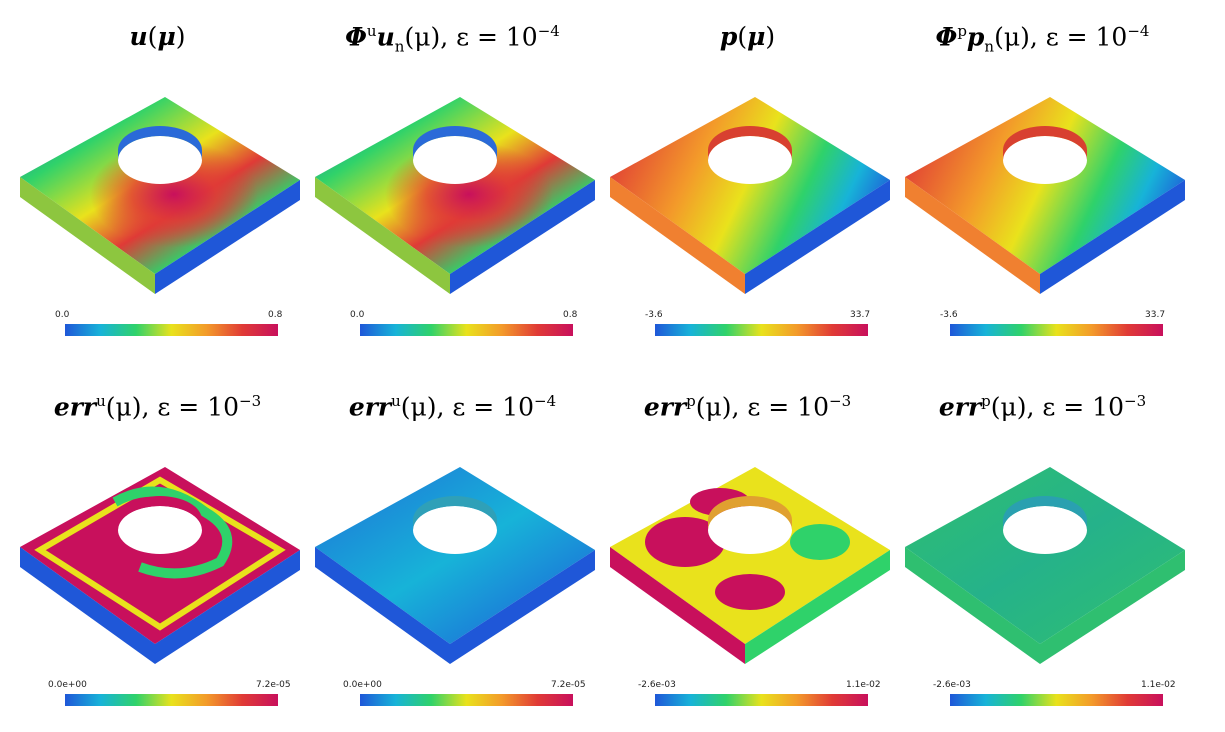  What do you see at coordinates (160, 565) in the screenshot?
I see `plate-with-hole-err-u` at bounding box center [160, 565].